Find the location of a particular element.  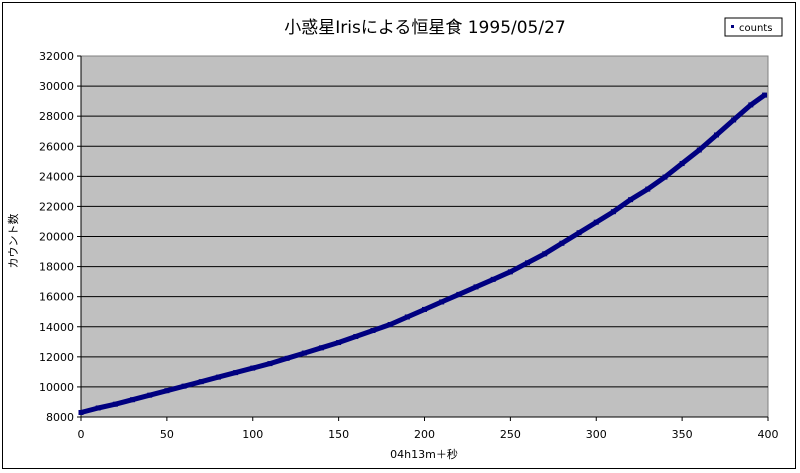

legend: counts is located at coordinates (753, 27).